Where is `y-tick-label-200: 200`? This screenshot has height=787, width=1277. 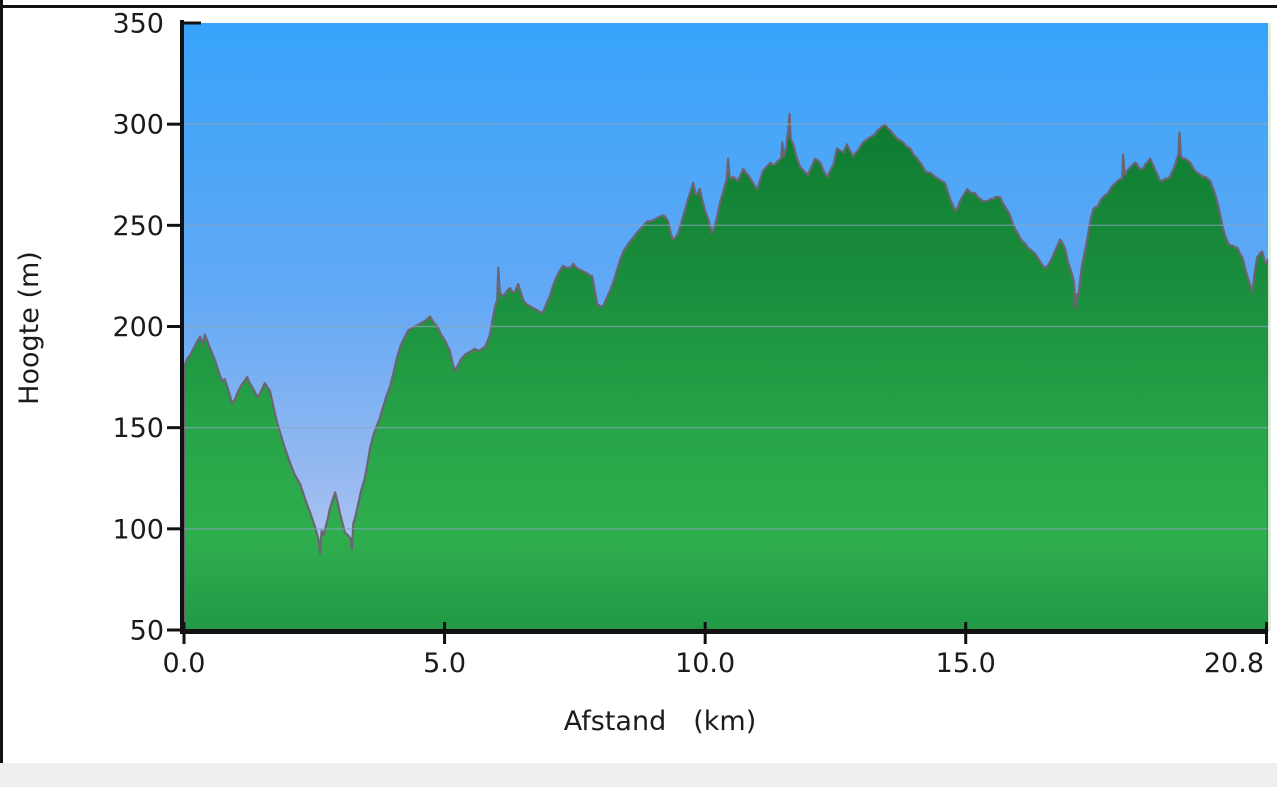
y-tick-label-200: 200 is located at coordinates (138, 327).